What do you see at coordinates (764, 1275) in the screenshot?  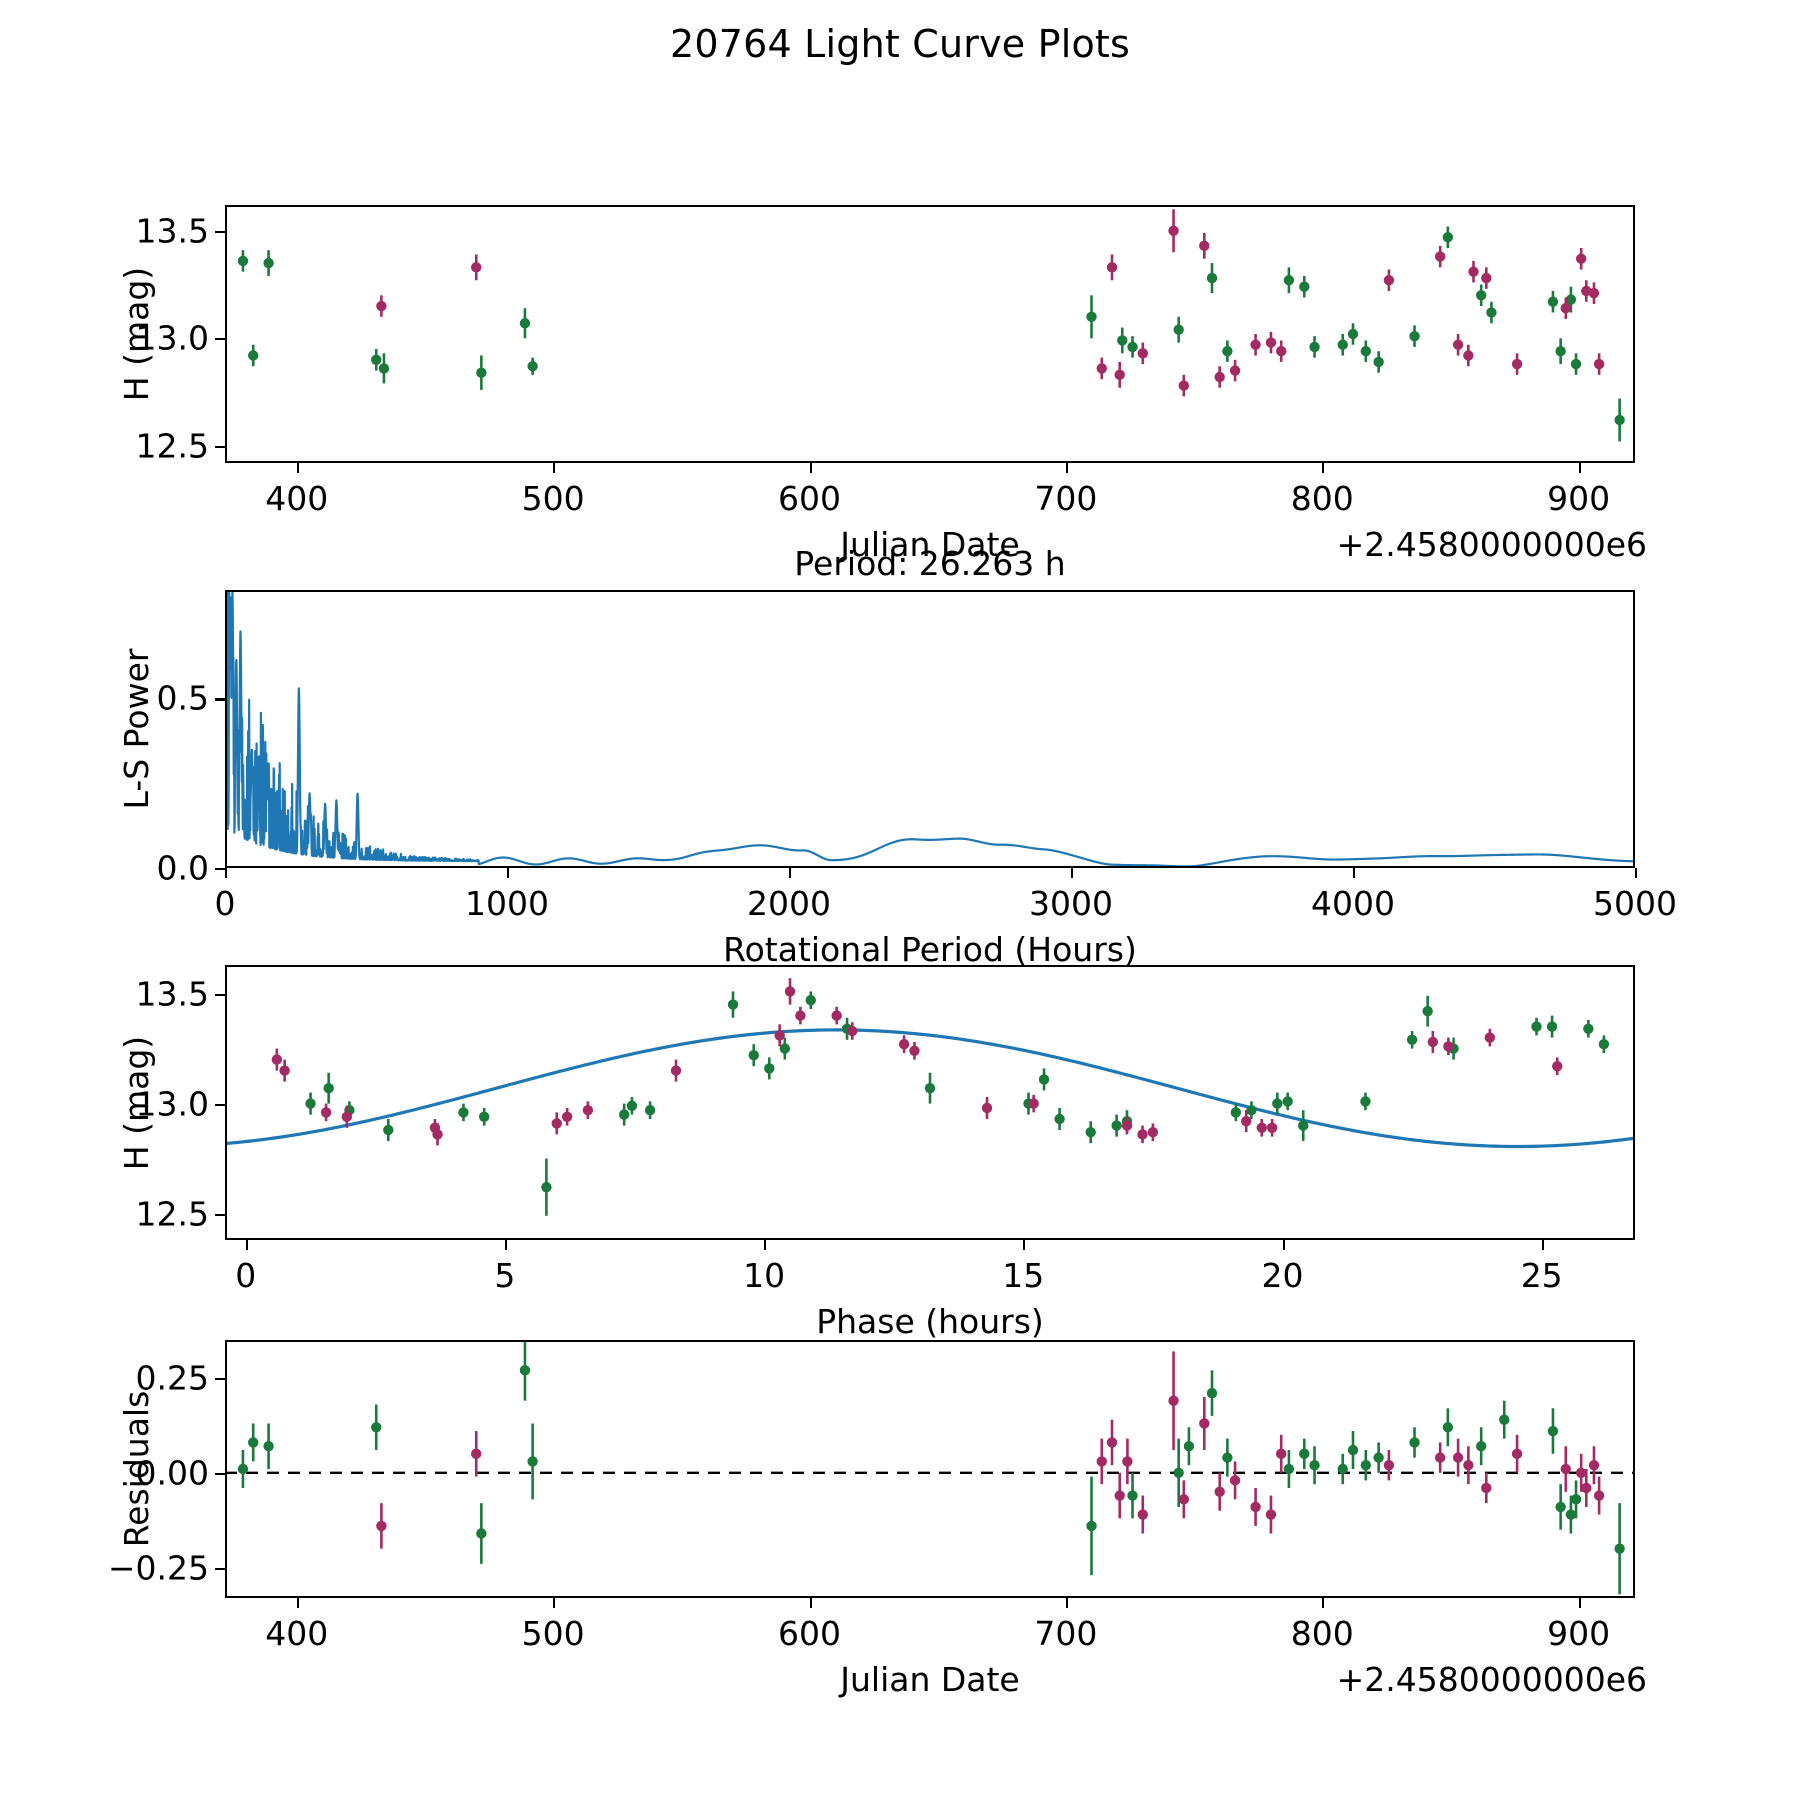 I see `x-axis-tick-label: 10` at bounding box center [764, 1275].